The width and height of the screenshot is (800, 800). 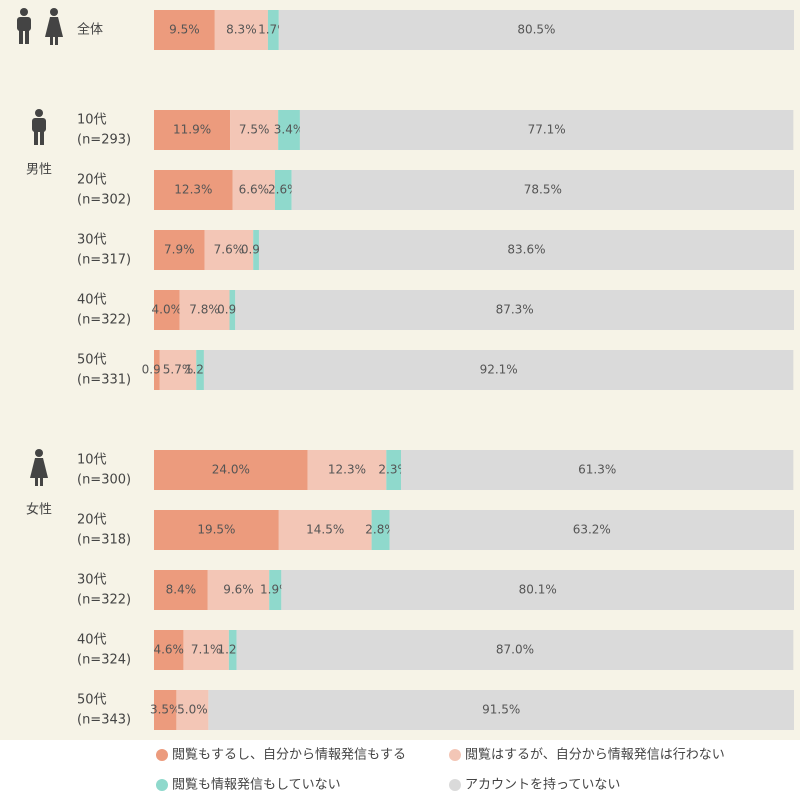 I want to click on value-label: 80.5%, so click(x=536, y=30).